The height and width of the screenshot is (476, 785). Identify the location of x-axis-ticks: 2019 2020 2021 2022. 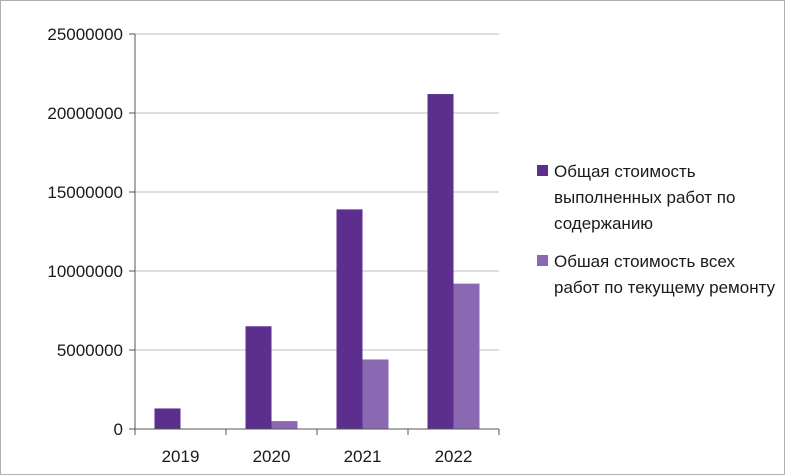
(317, 447).